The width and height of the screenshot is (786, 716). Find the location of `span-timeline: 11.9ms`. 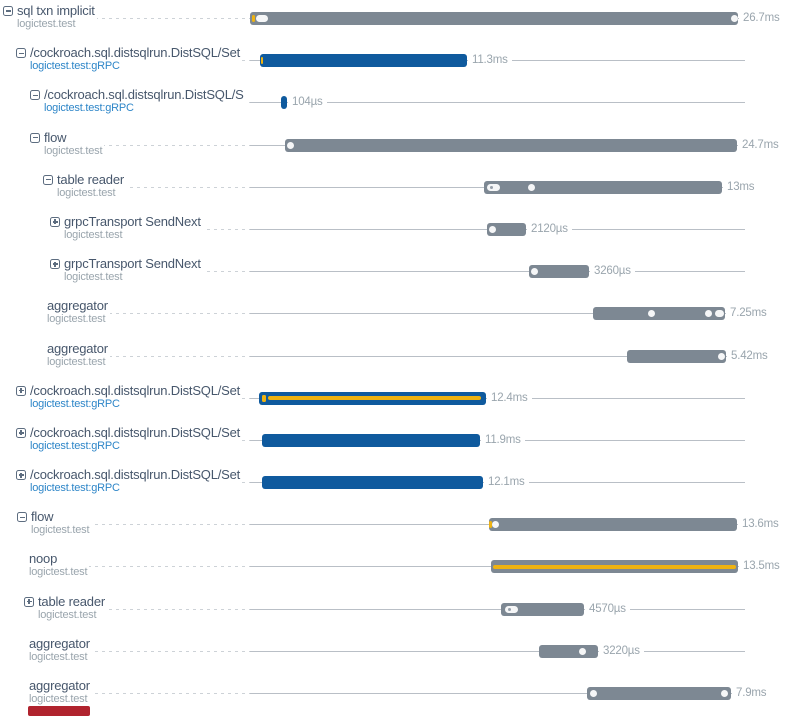

span-timeline: 11.9ms is located at coordinates (518, 442).